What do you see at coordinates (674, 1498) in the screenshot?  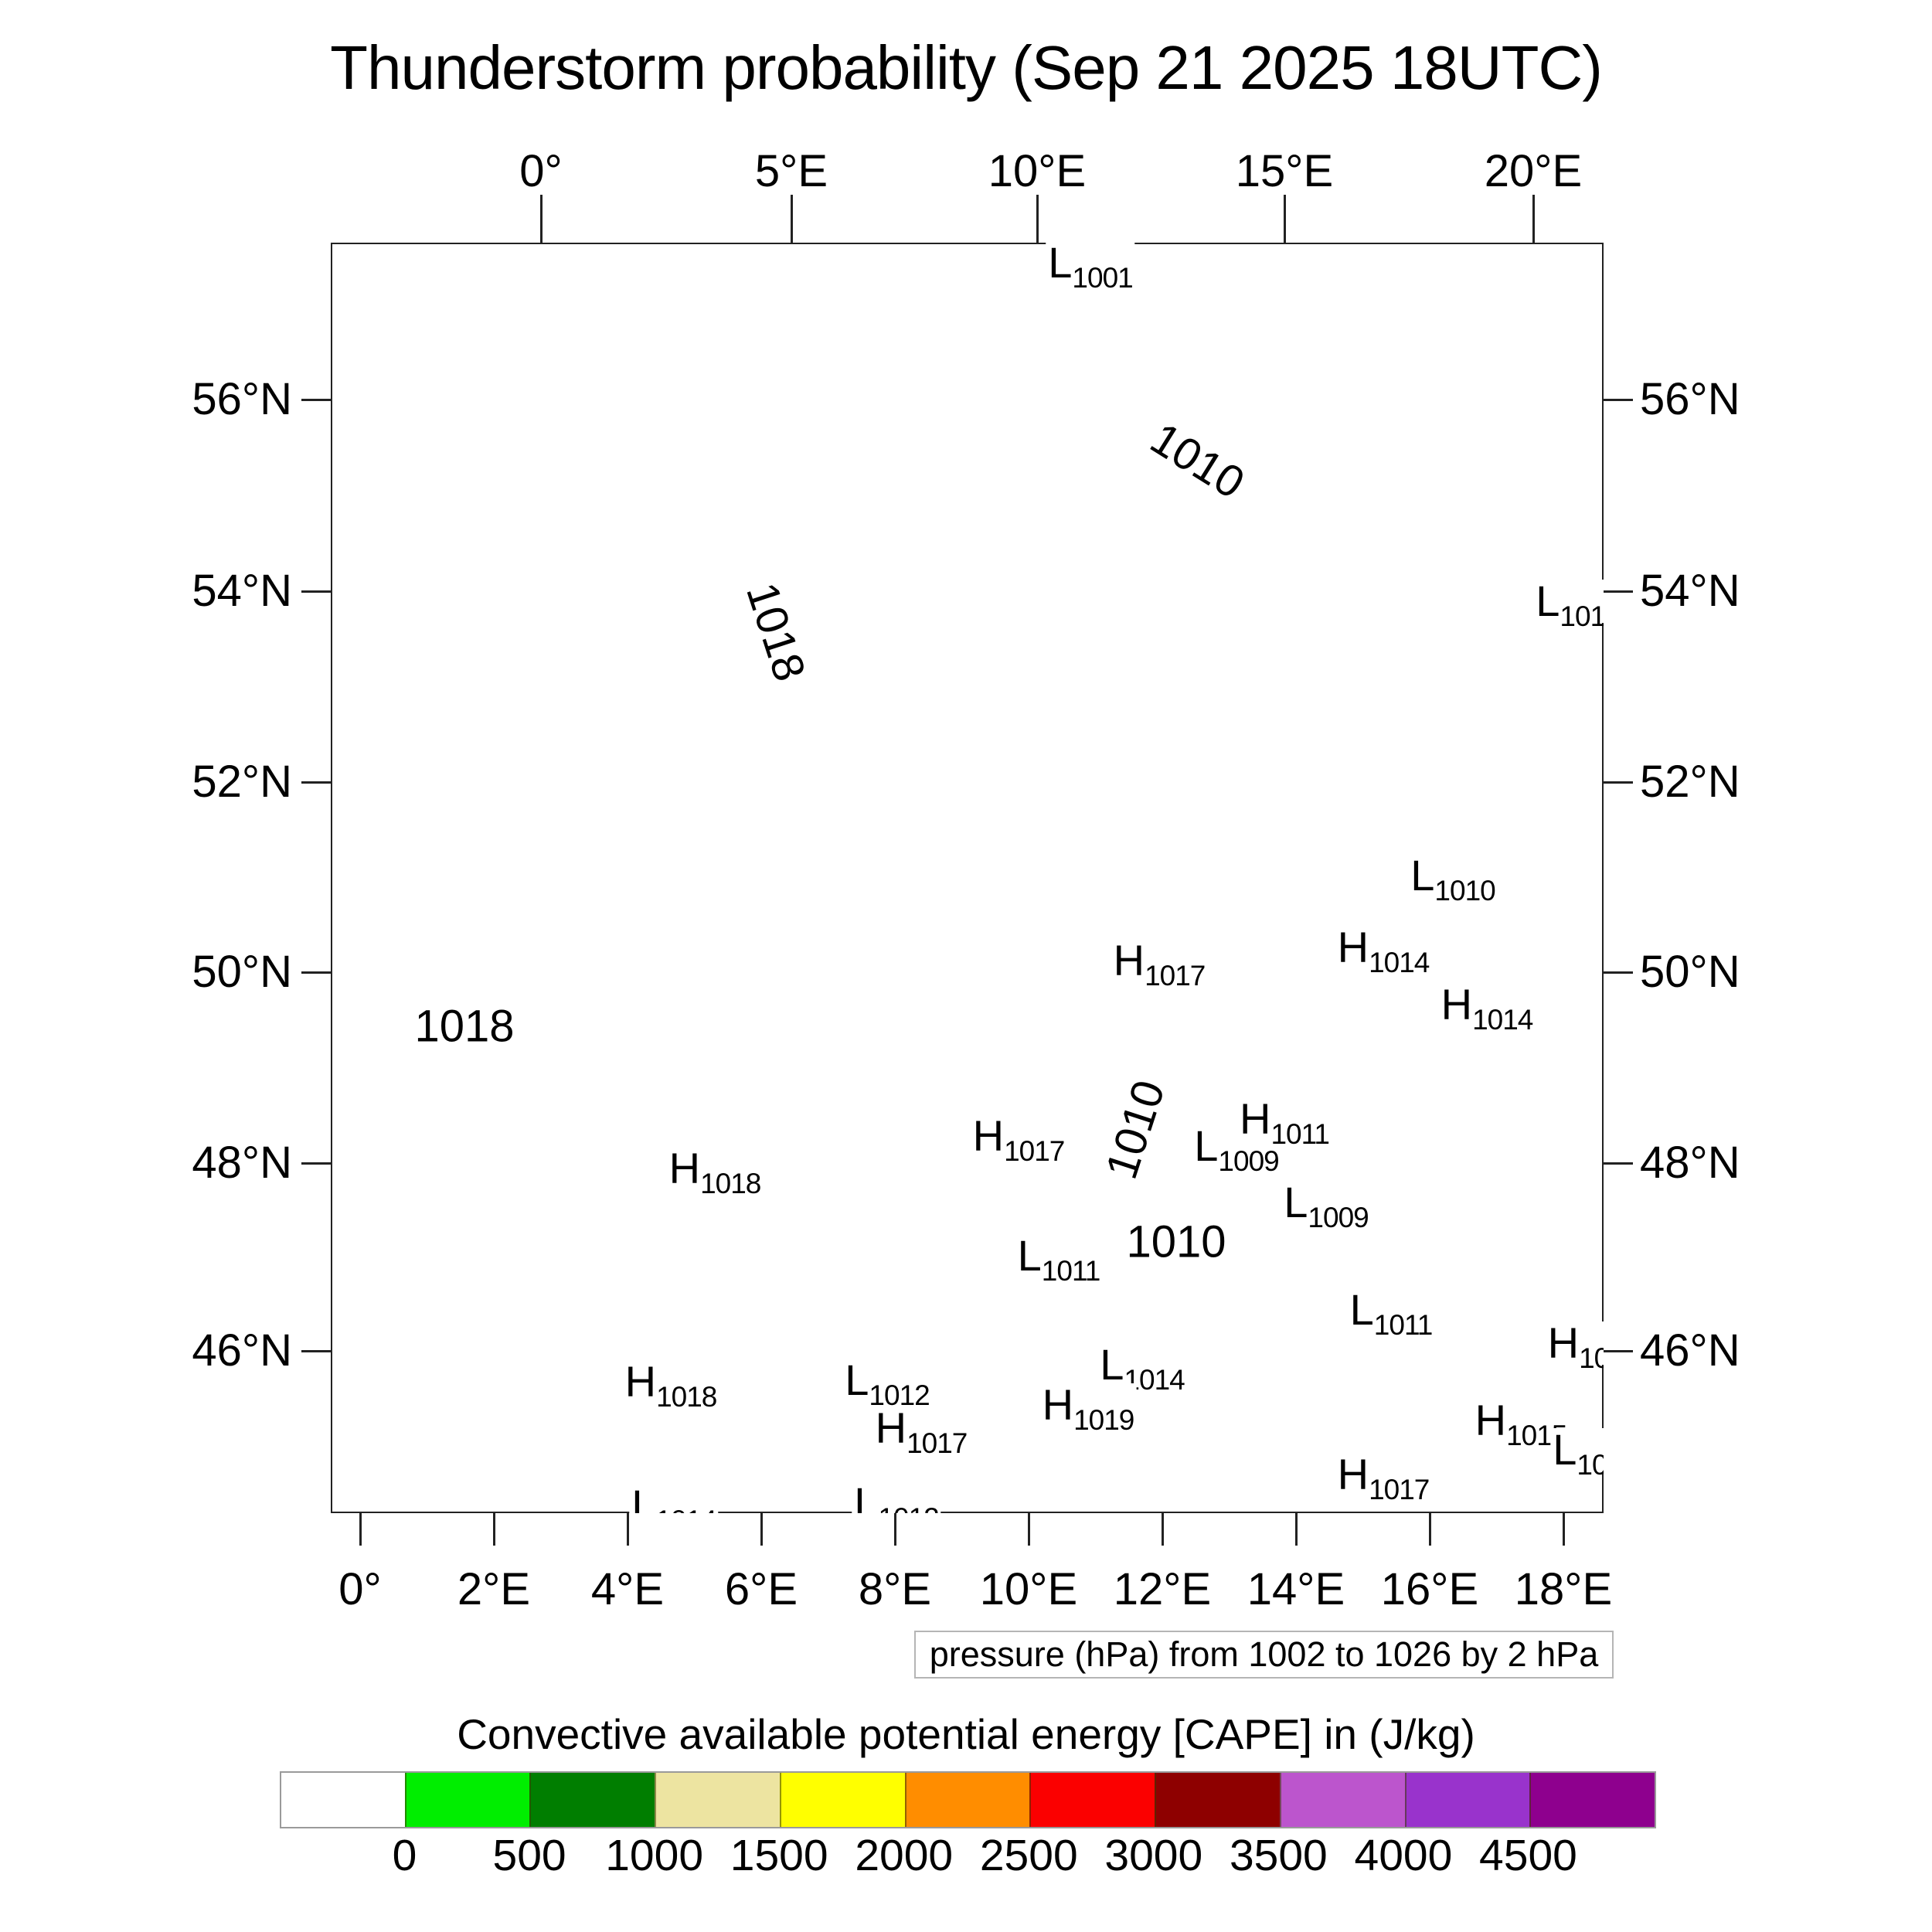 I see `pressure-center-l1014: L1014` at bounding box center [674, 1498].